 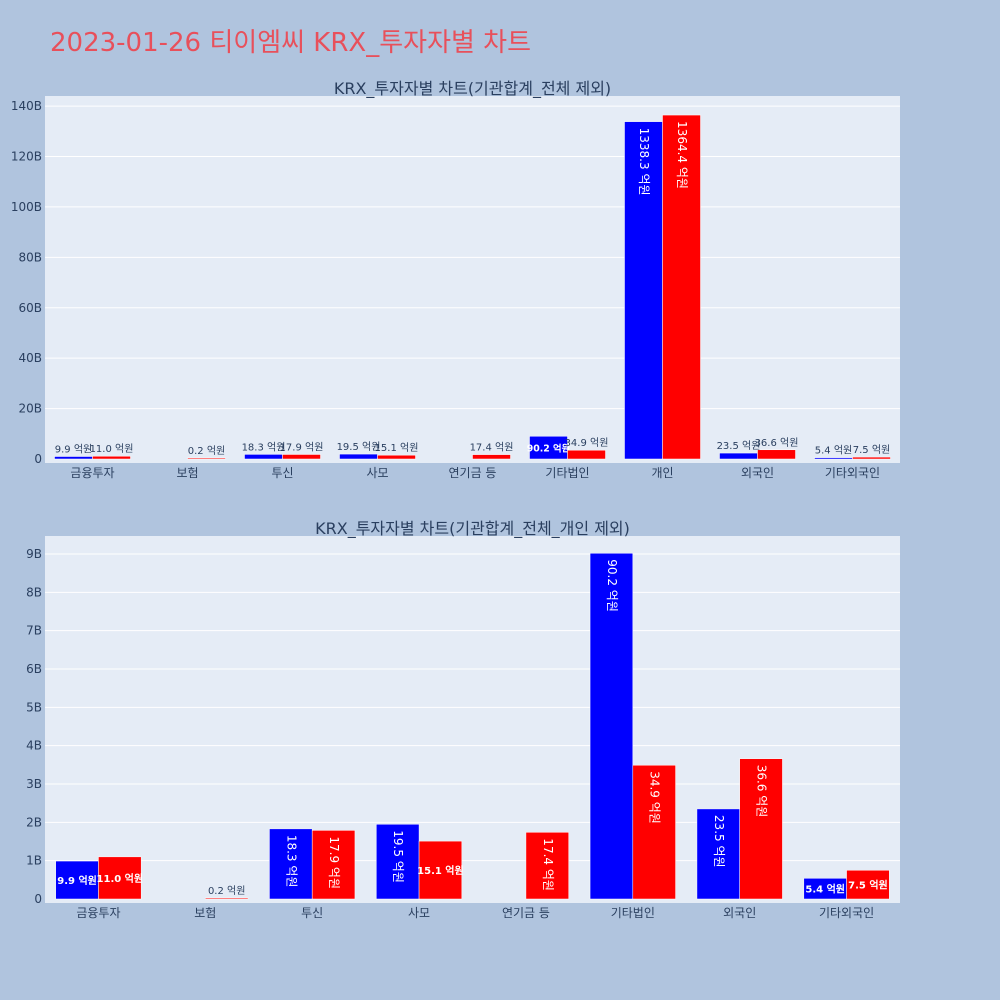 I want to click on y-tick-label: 1B, so click(x=34, y=861).